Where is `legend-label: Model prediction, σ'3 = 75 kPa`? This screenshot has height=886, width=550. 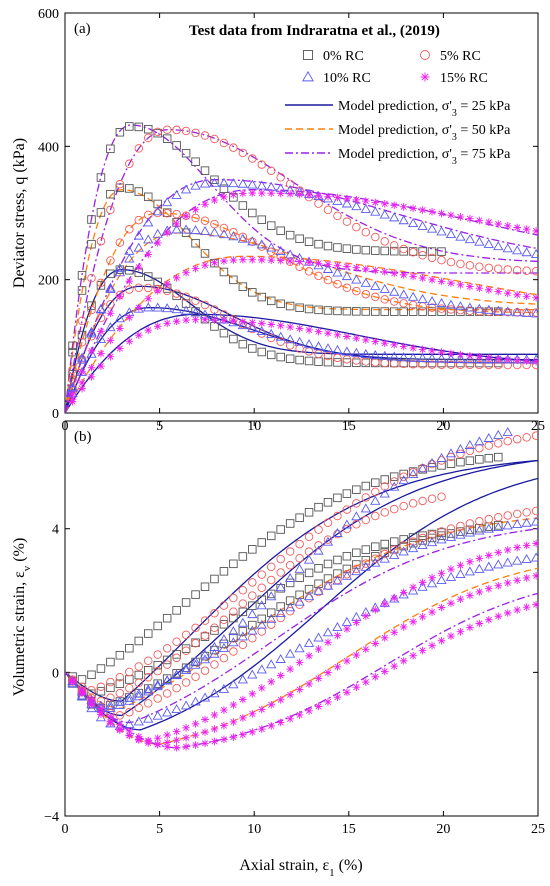 legend-label: Model prediction, σ'3 = 75 kPa is located at coordinates (424, 157).